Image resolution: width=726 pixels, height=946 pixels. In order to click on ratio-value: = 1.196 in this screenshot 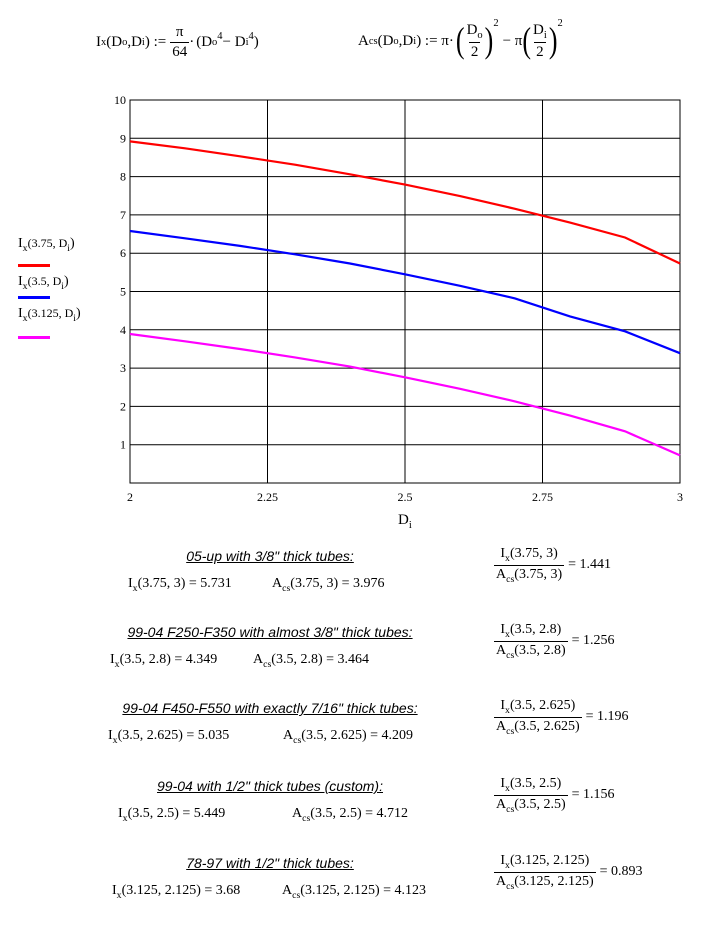, I will do `click(607, 717)`.